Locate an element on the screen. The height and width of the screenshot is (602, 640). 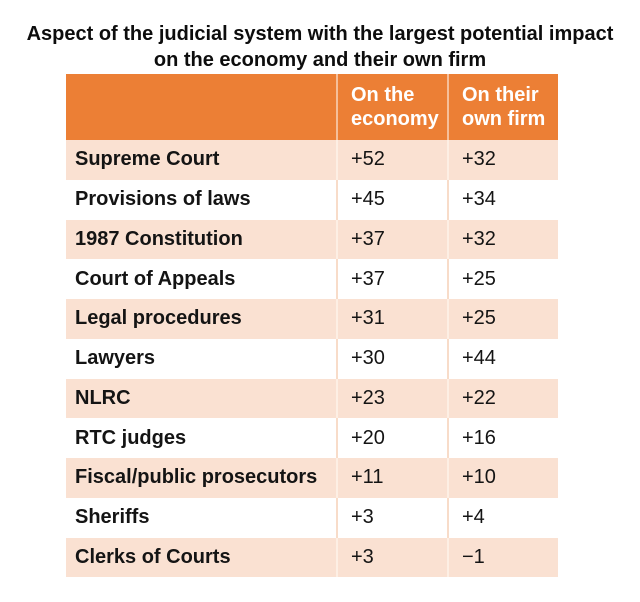
economy-value: +52 is located at coordinates (368, 159).